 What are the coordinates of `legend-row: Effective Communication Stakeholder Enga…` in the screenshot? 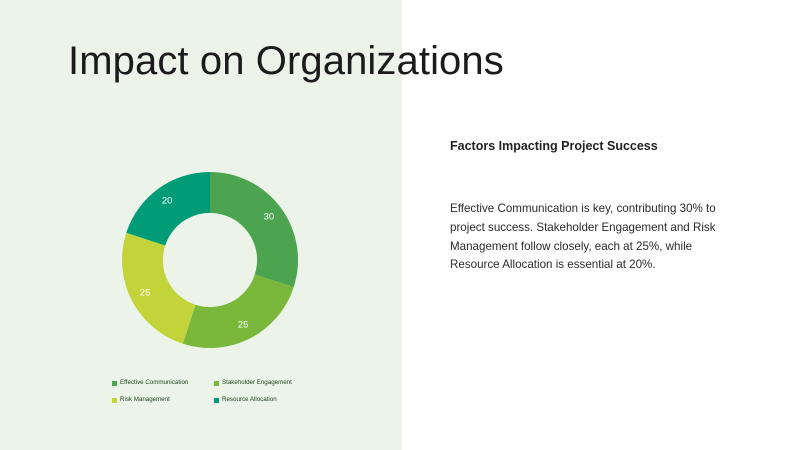 It's located at (227, 383).